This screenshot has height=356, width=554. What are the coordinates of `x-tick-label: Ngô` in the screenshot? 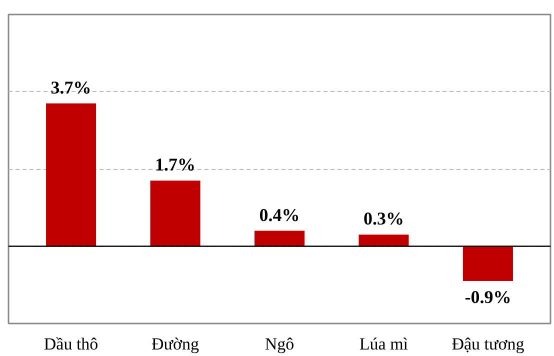 It's located at (279, 344).